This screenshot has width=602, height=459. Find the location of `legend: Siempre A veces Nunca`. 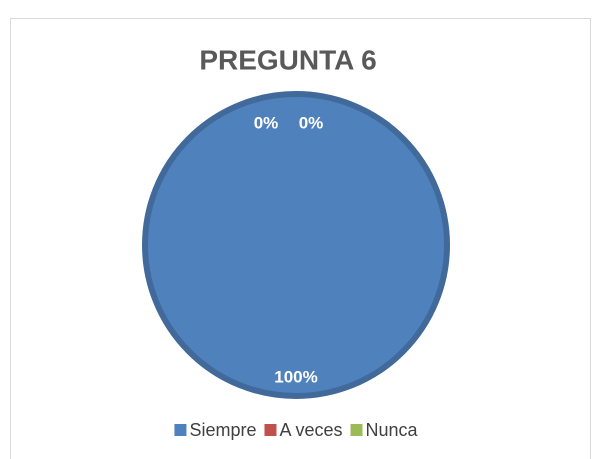

legend: Siempre A veces Nunca is located at coordinates (296, 430).